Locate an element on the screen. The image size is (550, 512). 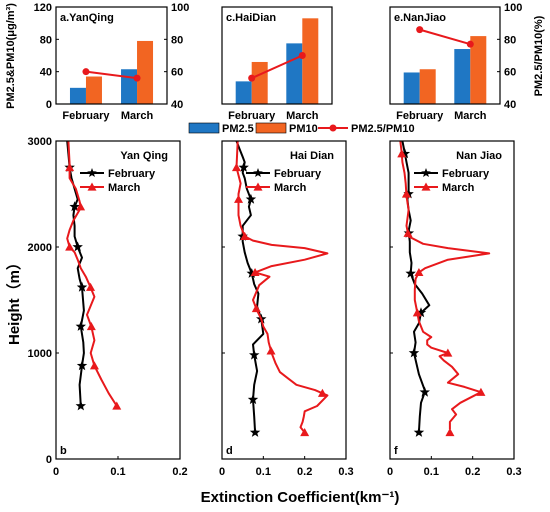
y-tick-label: 3000 is located at coordinates (40, 142).